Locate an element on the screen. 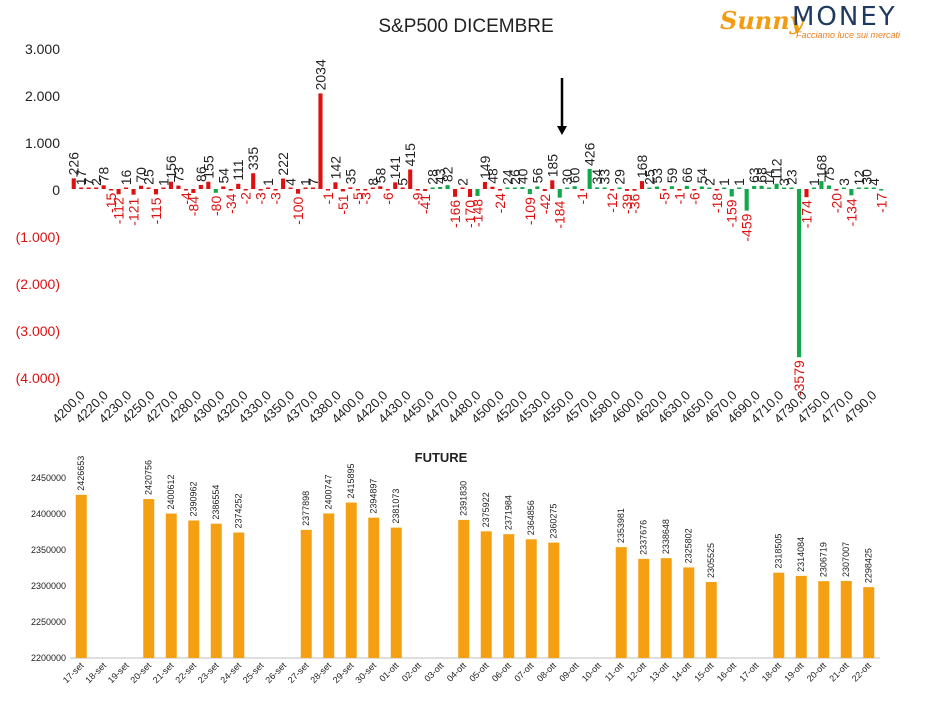 Image resolution: width=937 pixels, height=714 pixels. x-tick-label: 24-set is located at coordinates (230, 672).